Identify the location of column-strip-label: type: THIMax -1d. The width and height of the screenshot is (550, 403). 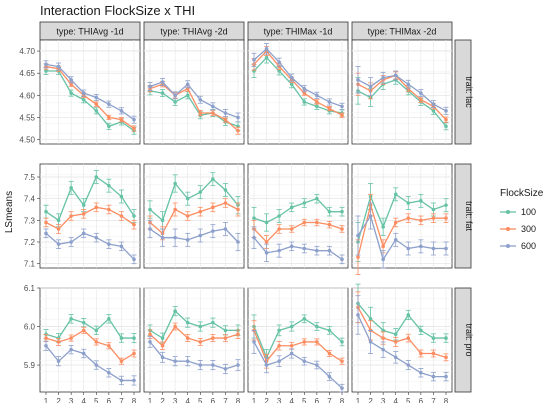
(298, 32).